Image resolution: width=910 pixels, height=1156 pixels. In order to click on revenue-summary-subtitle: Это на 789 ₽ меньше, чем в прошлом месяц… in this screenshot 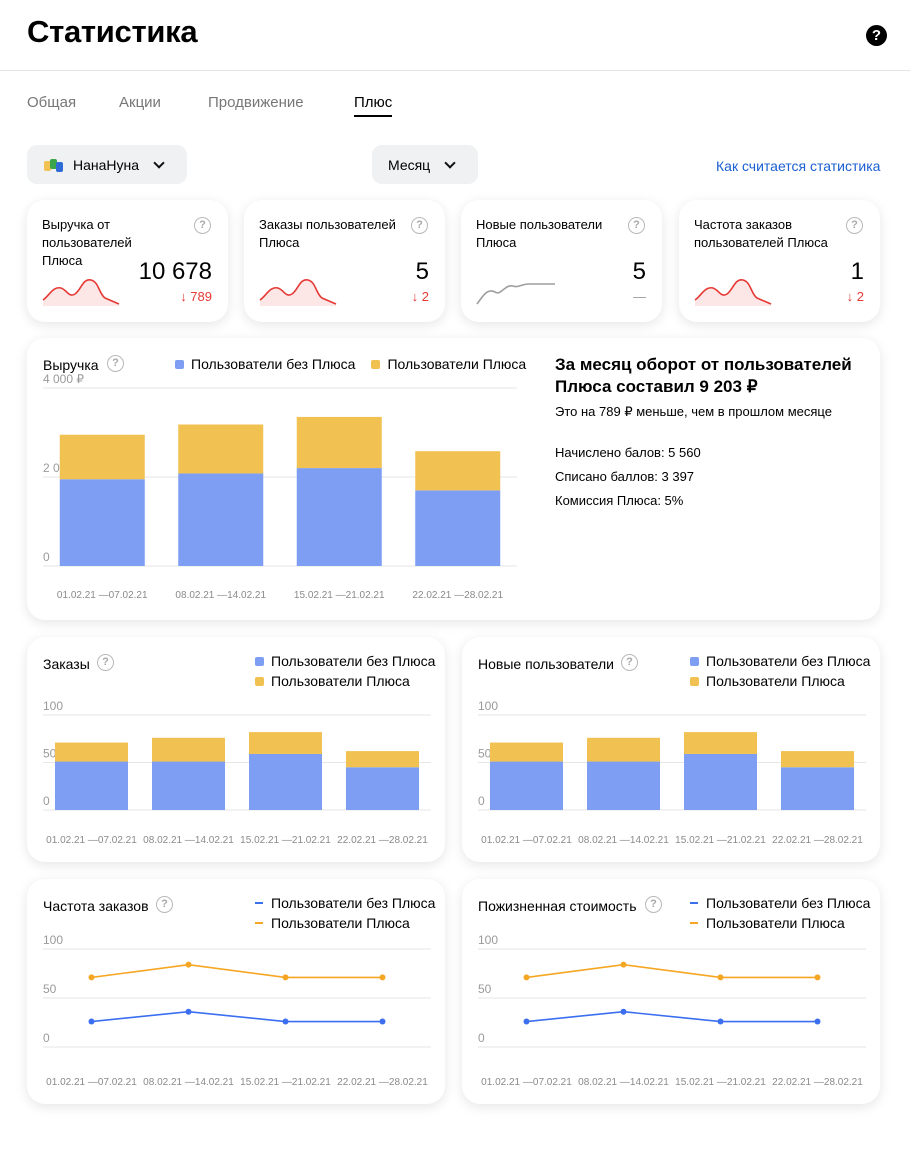, I will do `click(693, 411)`.